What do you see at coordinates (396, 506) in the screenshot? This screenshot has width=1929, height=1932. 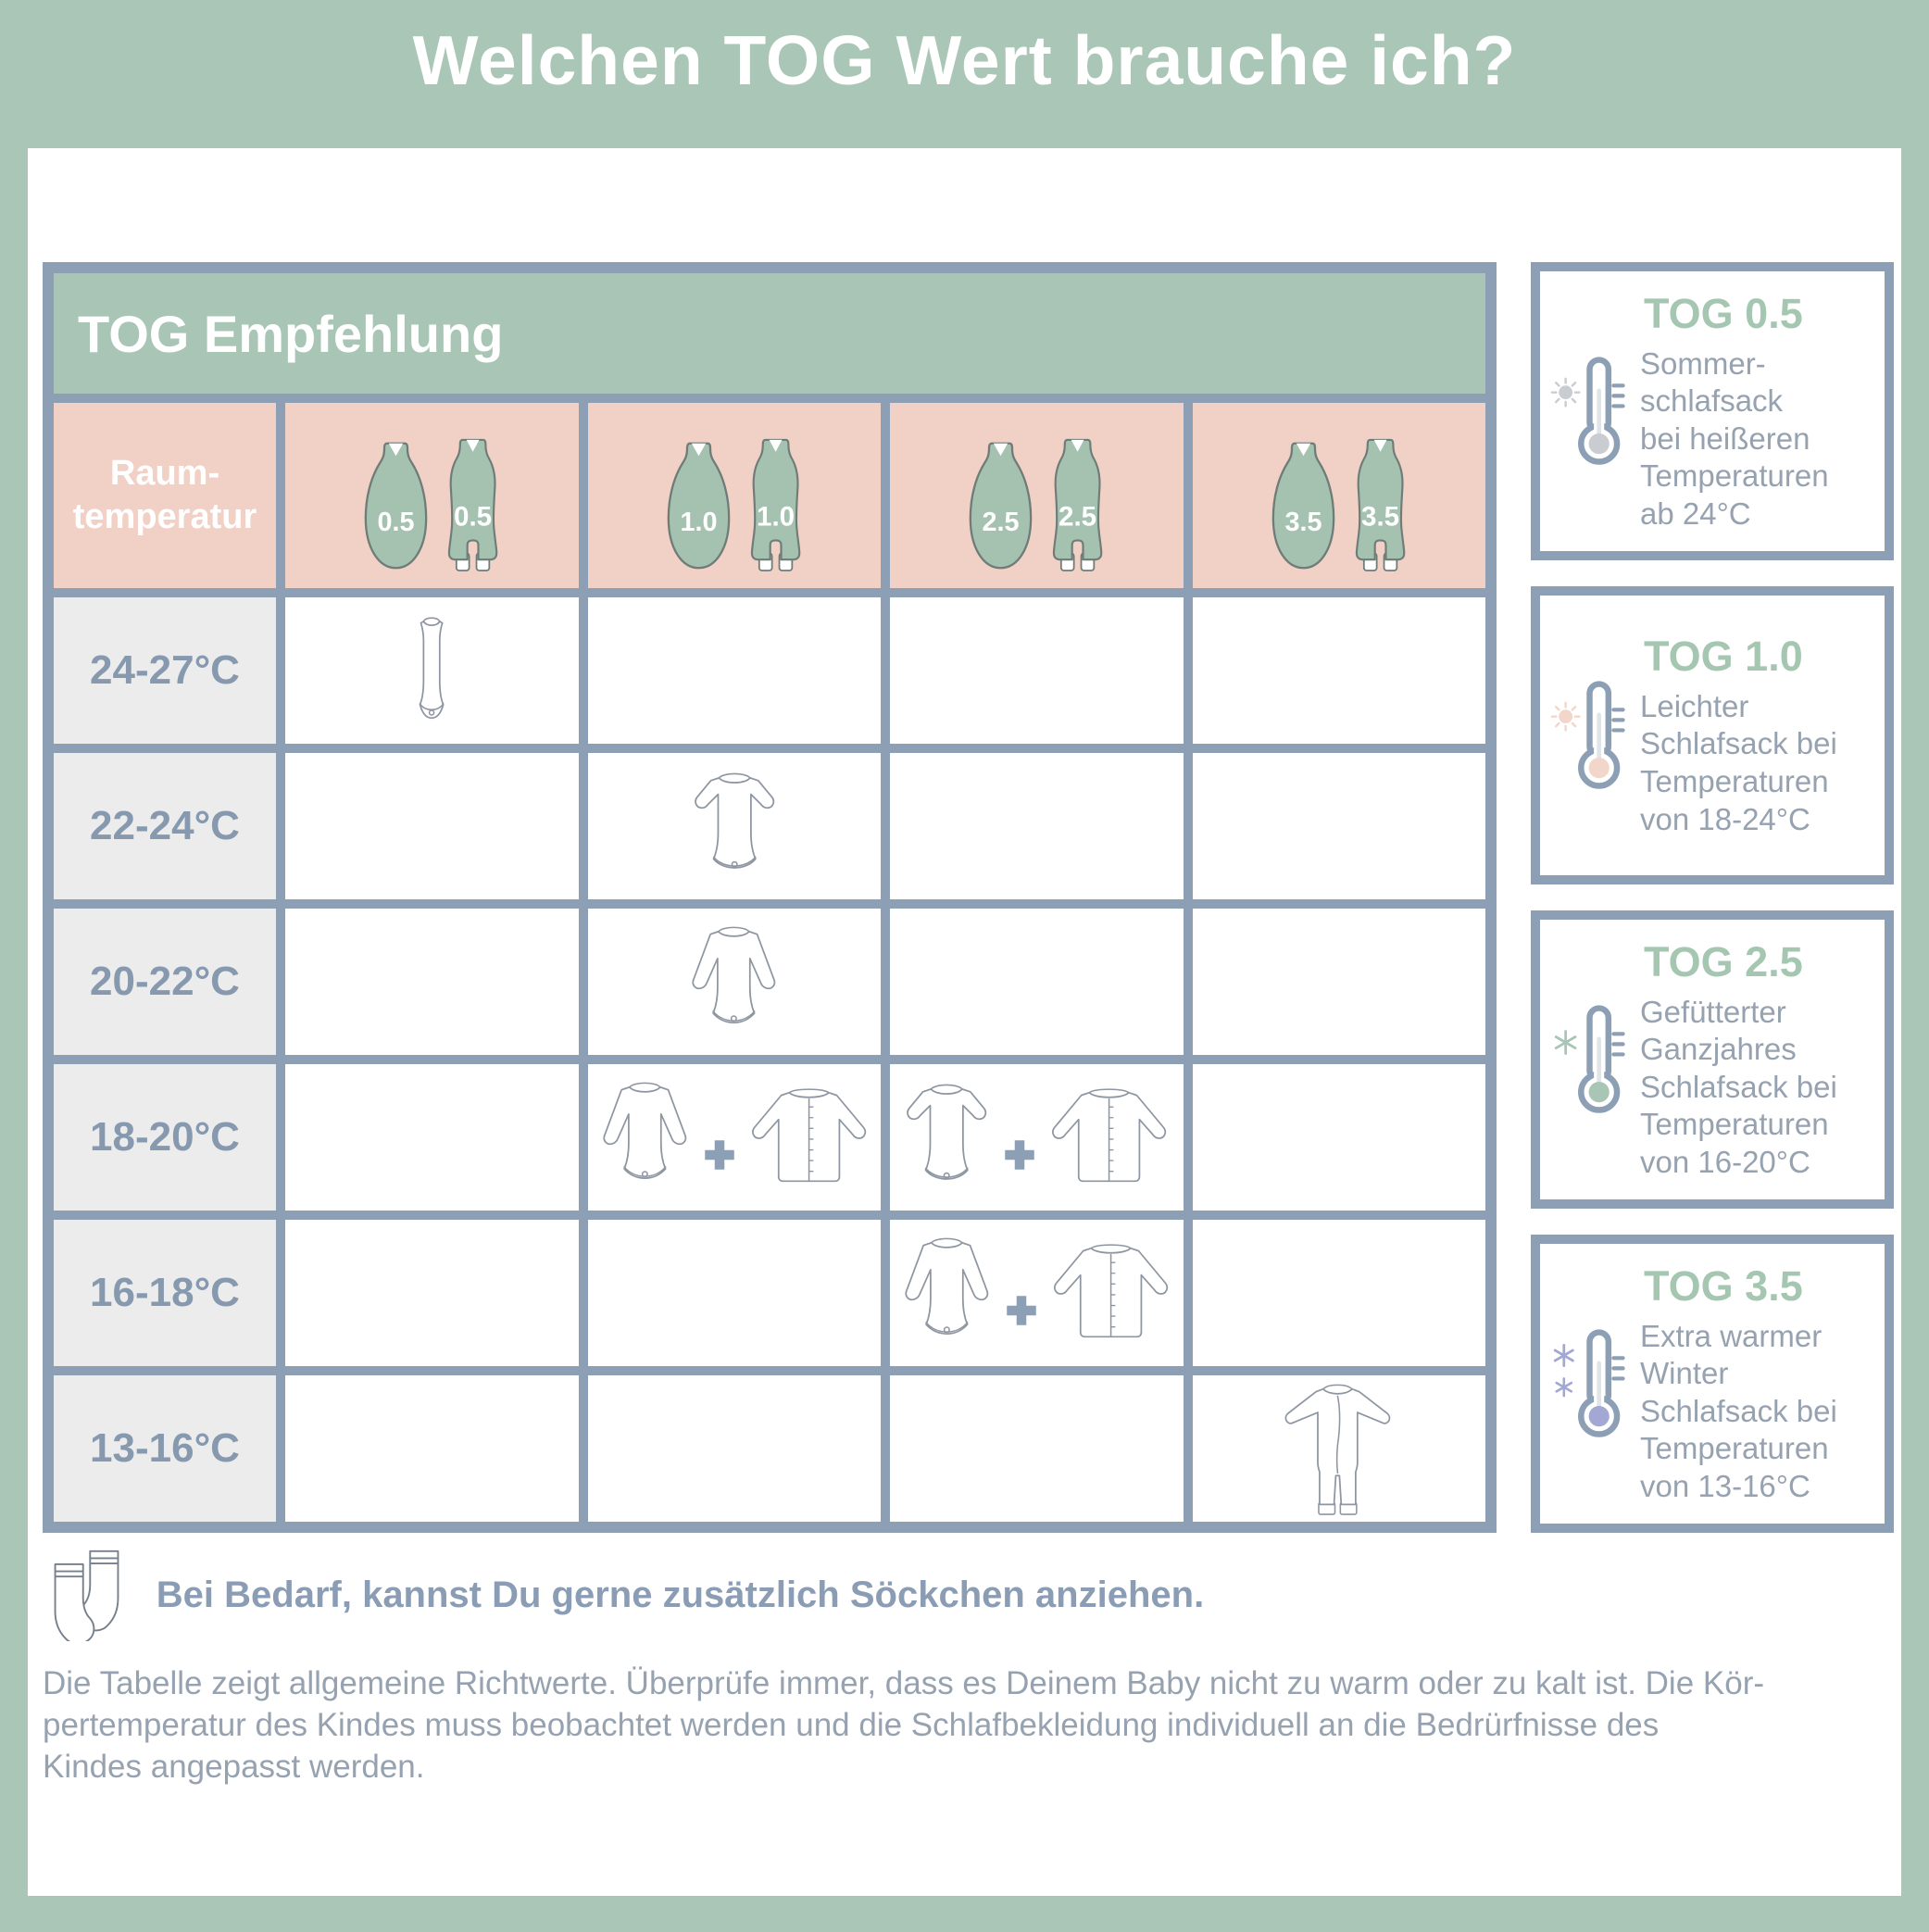 I see `sleeping-bag-icon: 0.5` at bounding box center [396, 506].